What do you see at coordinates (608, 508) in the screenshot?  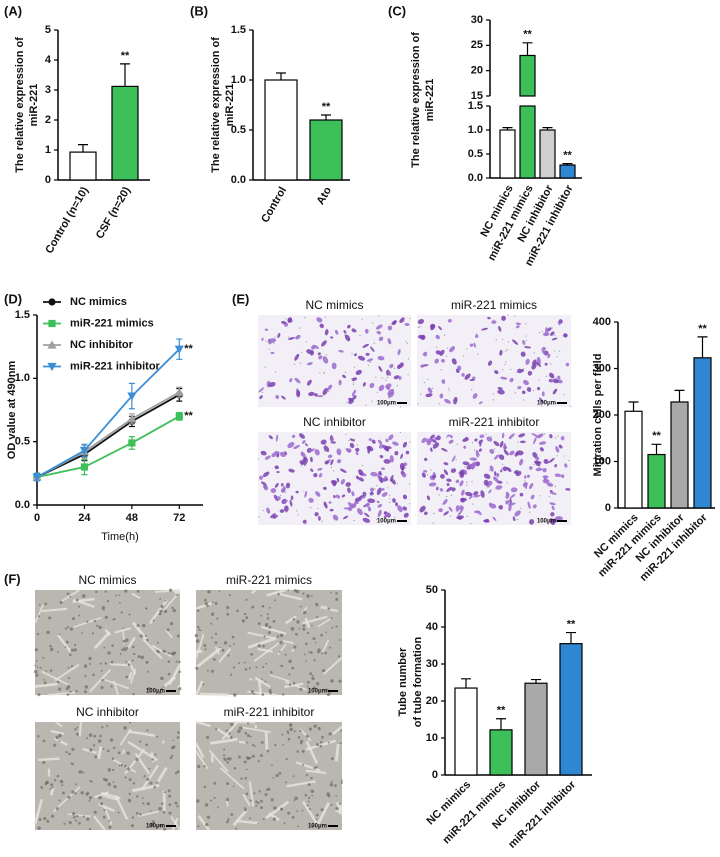 I see `y-tick-label: 0` at bounding box center [608, 508].